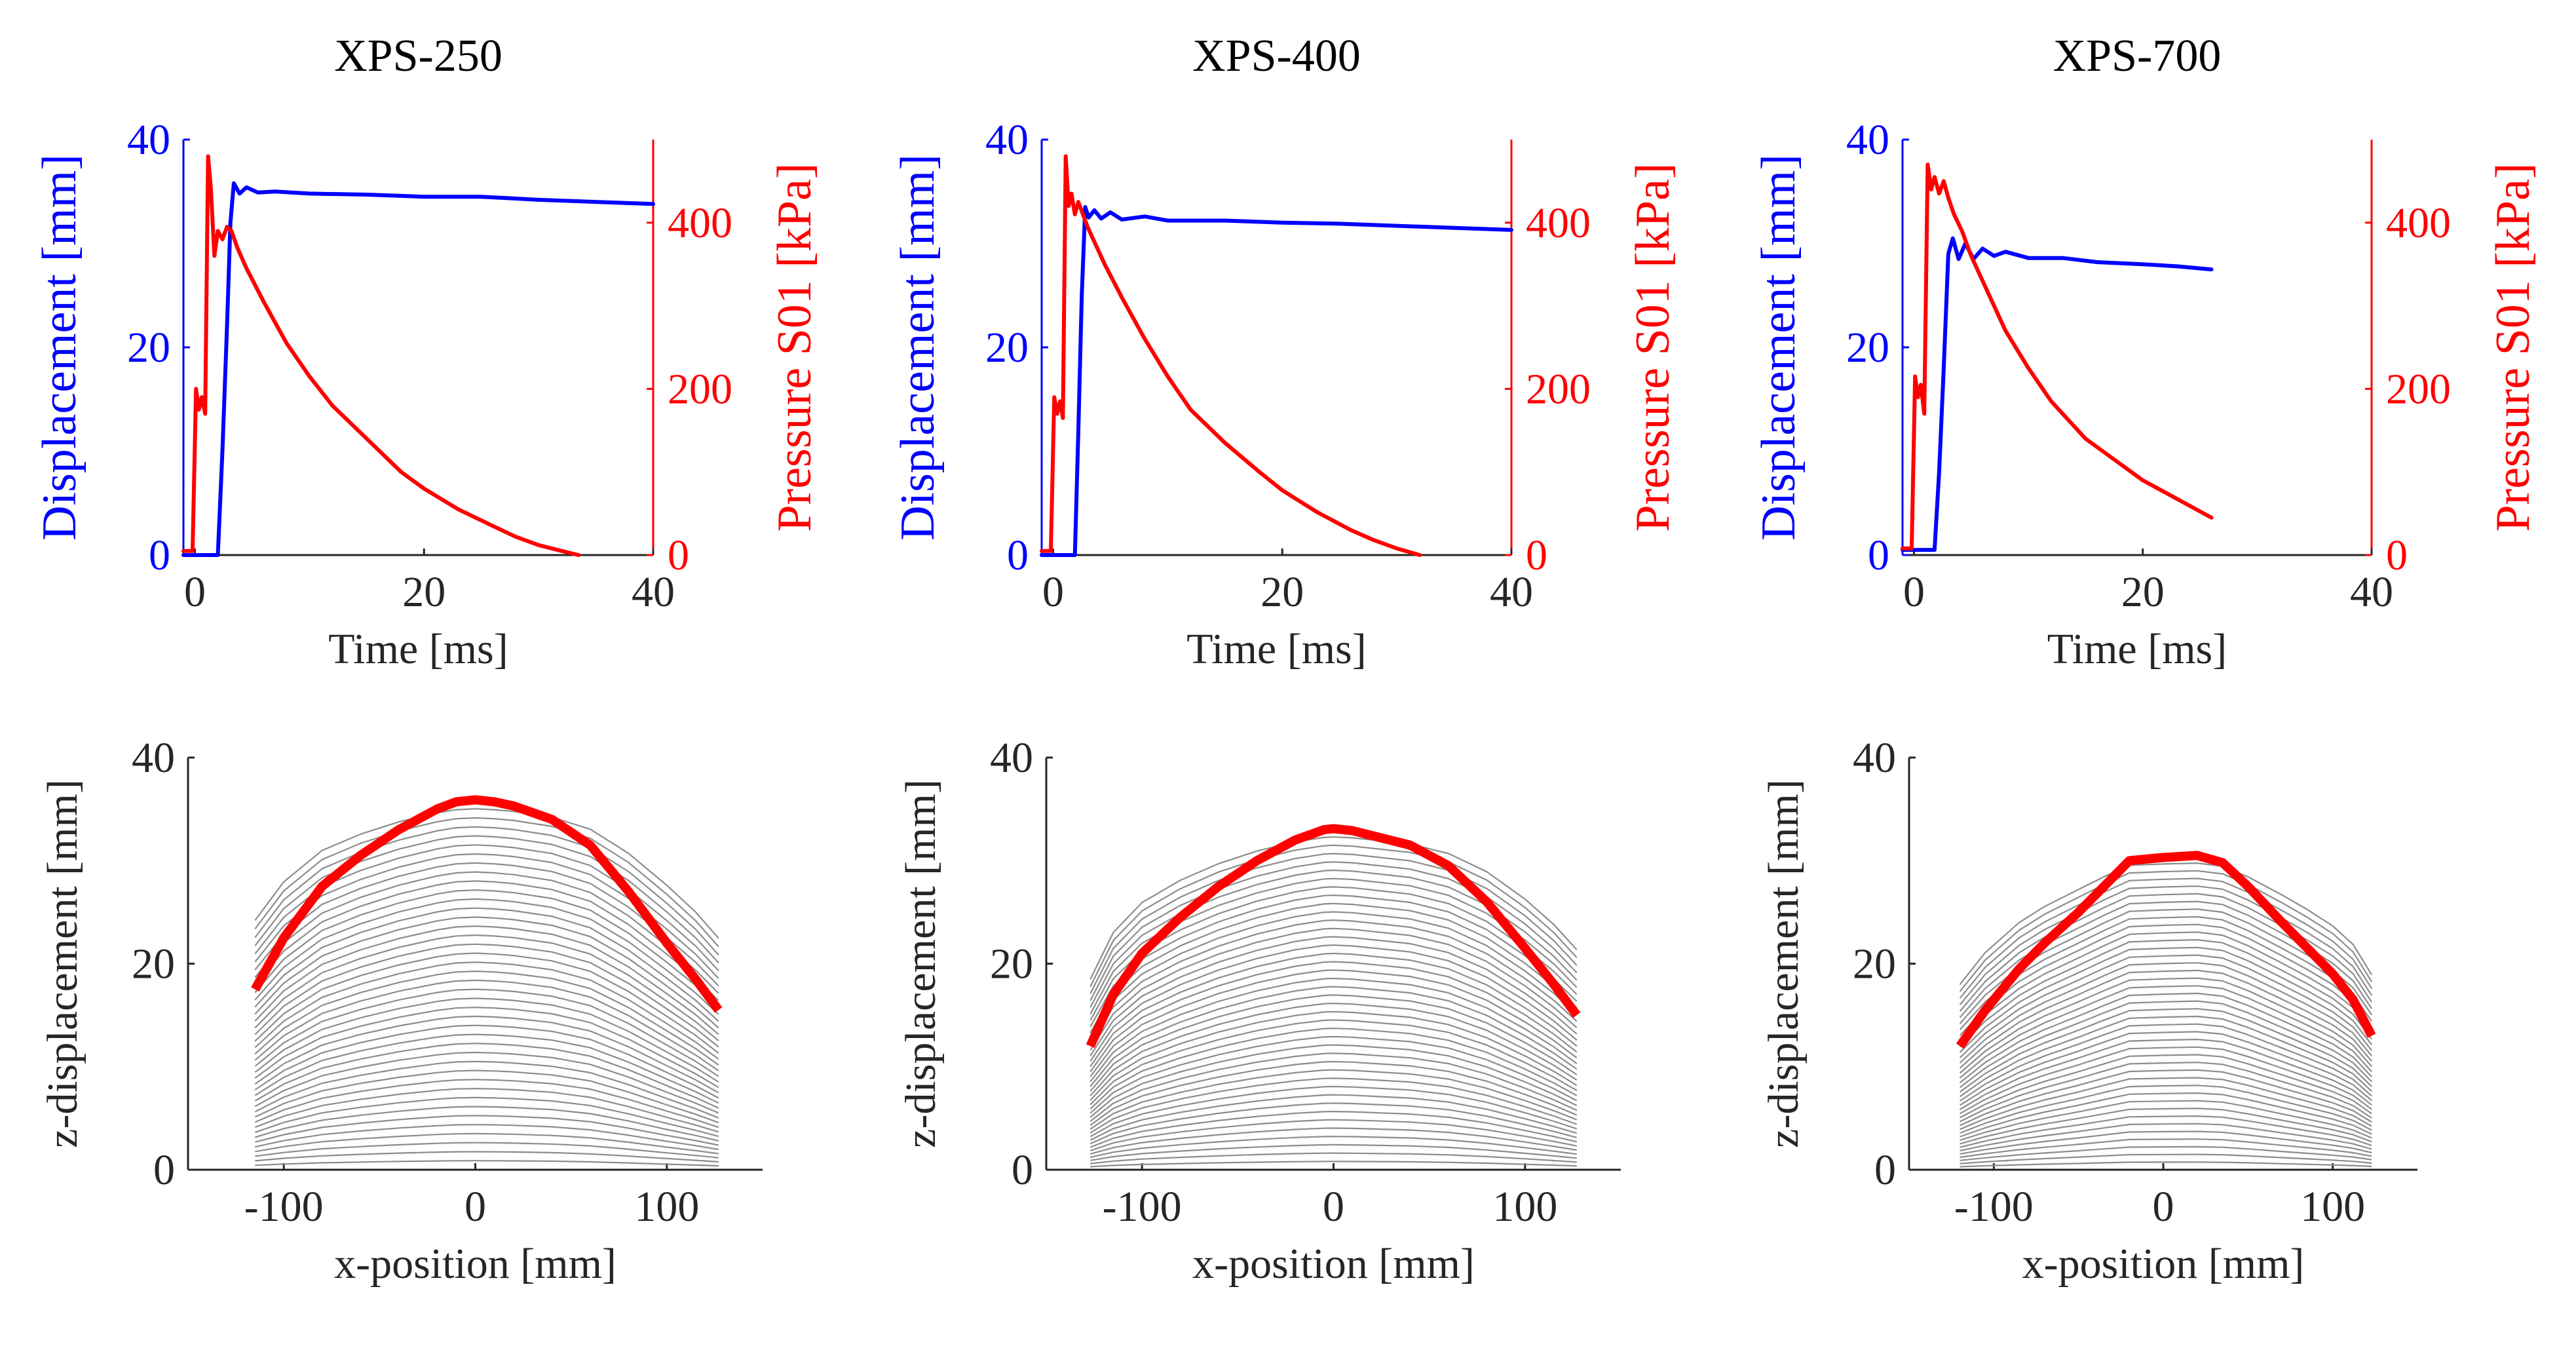 This screenshot has height=1348, width=2576. Describe the element at coordinates (1867, 348) in the screenshot. I see `left-y-tick-label: 20` at that location.